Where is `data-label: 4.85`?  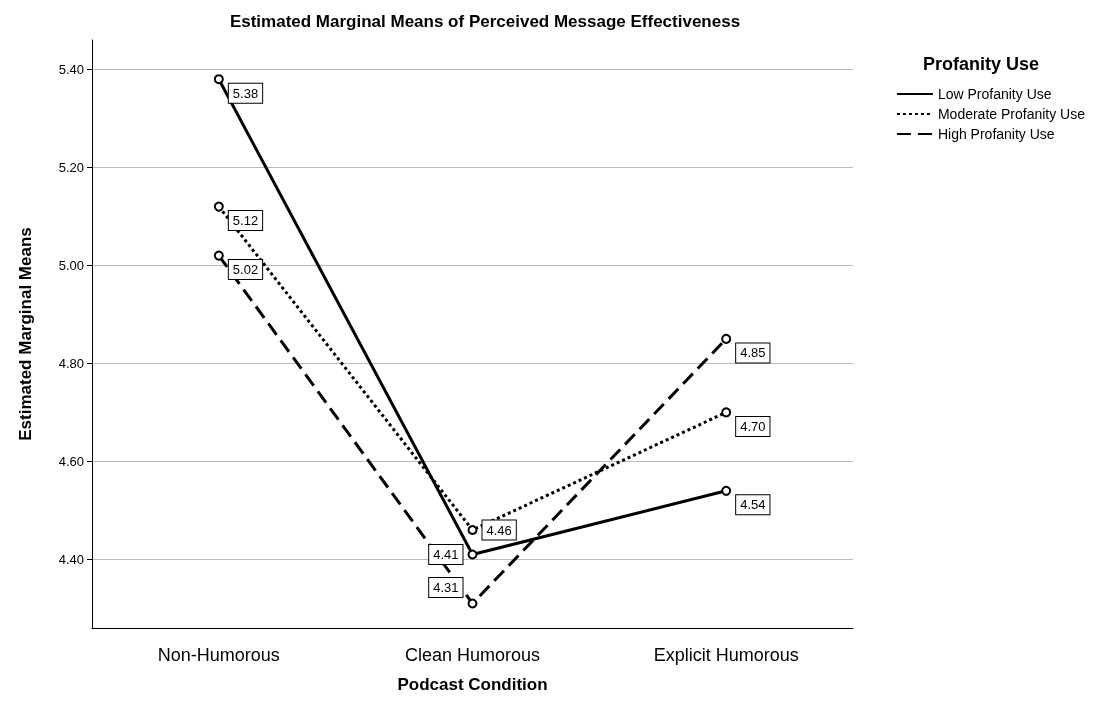 data-label: 4.85 is located at coordinates (753, 353).